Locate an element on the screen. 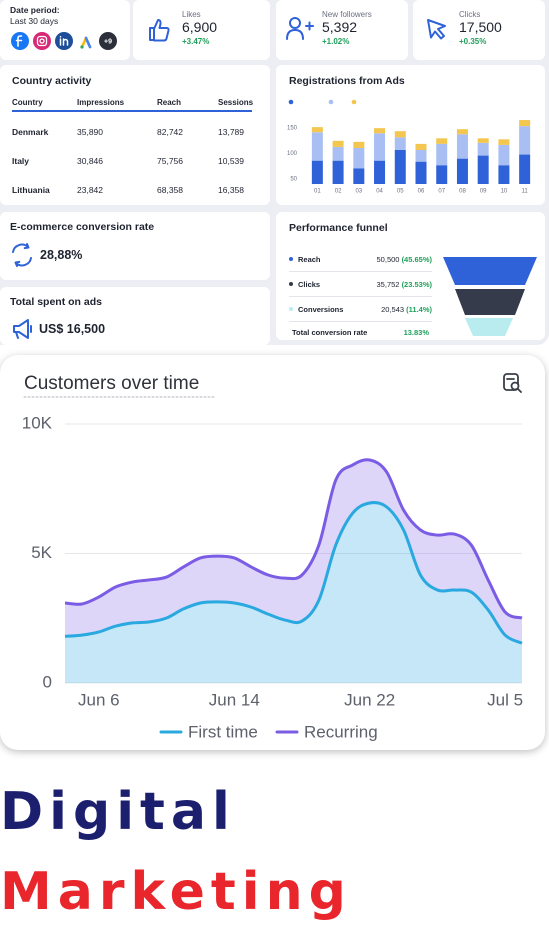 The height and width of the screenshot is (934, 549). kpi-label: Clicks is located at coordinates (470, 14).